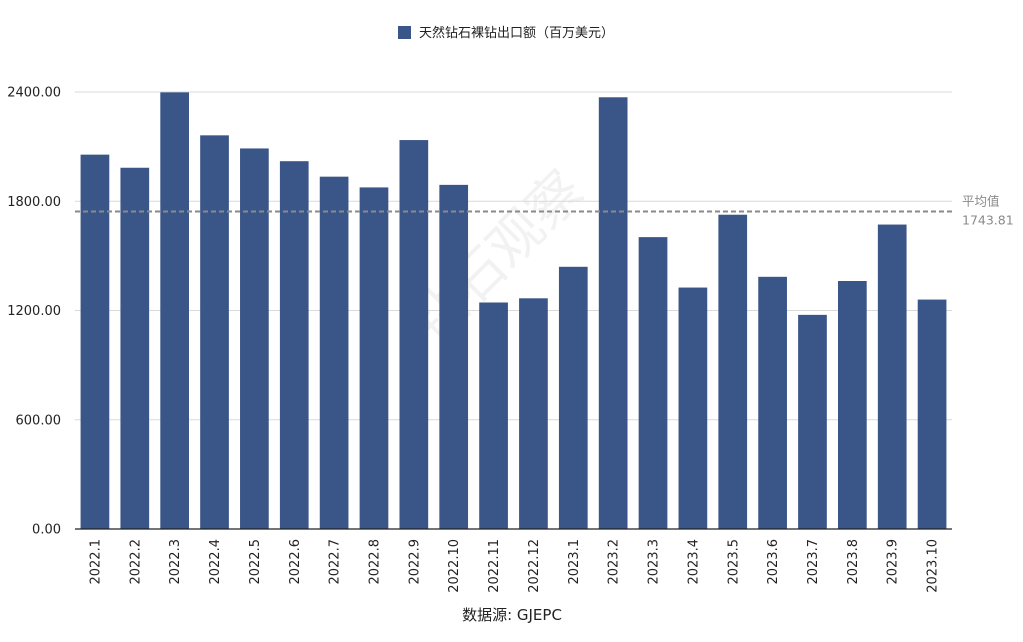 The width and height of the screenshot is (1023, 642). What do you see at coordinates (988, 219) in the screenshot?
I see `average-value: 1743.81` at bounding box center [988, 219].